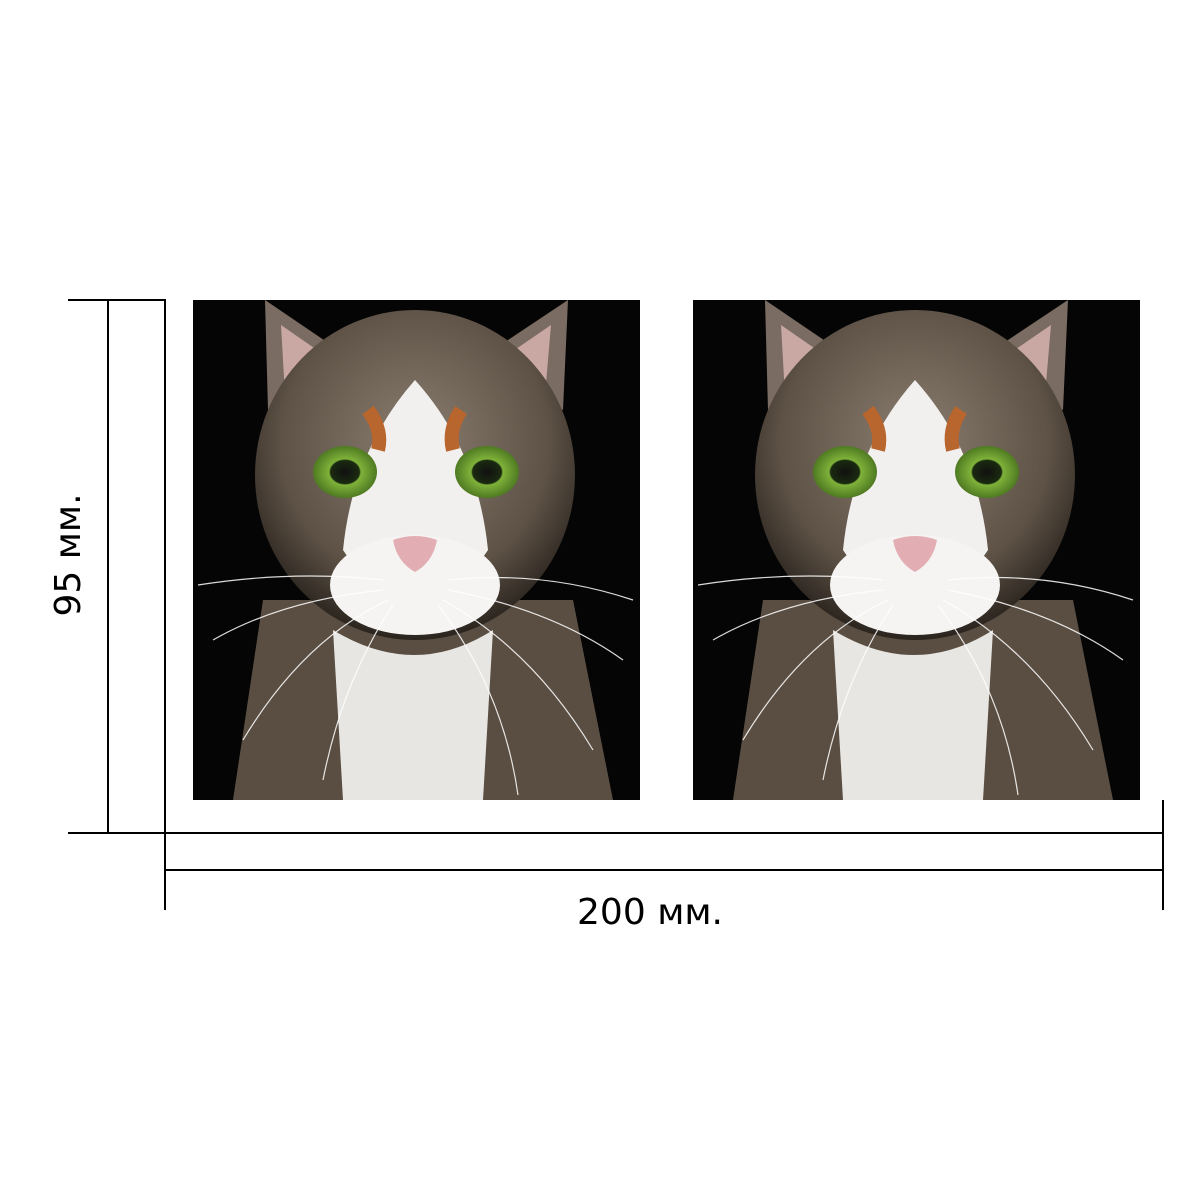 The width and height of the screenshot is (1200, 1204). What do you see at coordinates (650, 912) in the screenshot?
I see `width-label: 200 мм.` at bounding box center [650, 912].